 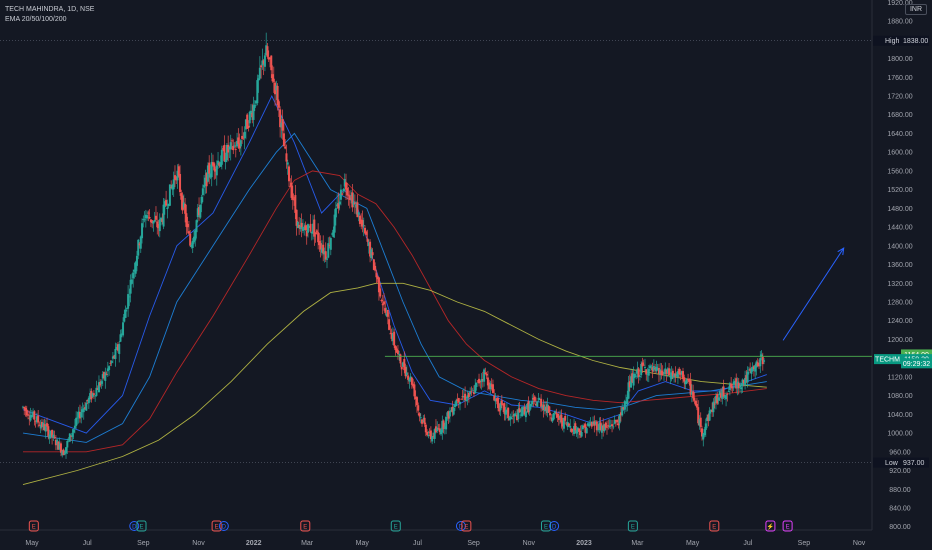 What do you see at coordinates (36, 19) in the screenshot?
I see `indicator-label: EMA 20/50/100/200` at bounding box center [36, 19].